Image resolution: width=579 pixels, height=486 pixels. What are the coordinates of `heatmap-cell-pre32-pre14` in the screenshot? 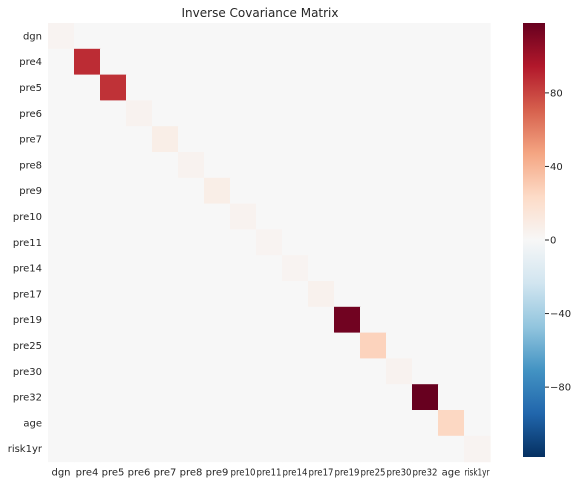 It's located at (295, 397).